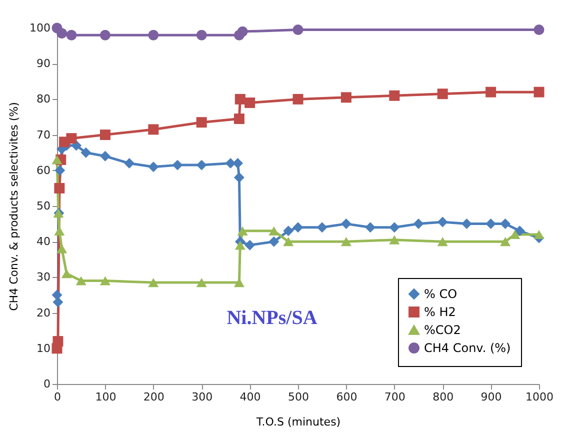  What do you see at coordinates (105, 397) in the screenshot?
I see `x-tick-label: 100` at bounding box center [105, 397].